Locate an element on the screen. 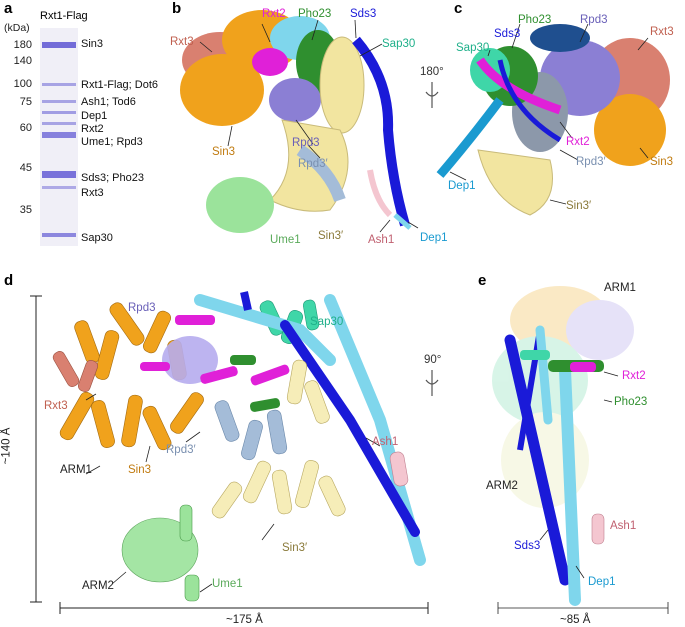 The image size is (685, 627). band-label: Rxt3 is located at coordinates (92, 193).